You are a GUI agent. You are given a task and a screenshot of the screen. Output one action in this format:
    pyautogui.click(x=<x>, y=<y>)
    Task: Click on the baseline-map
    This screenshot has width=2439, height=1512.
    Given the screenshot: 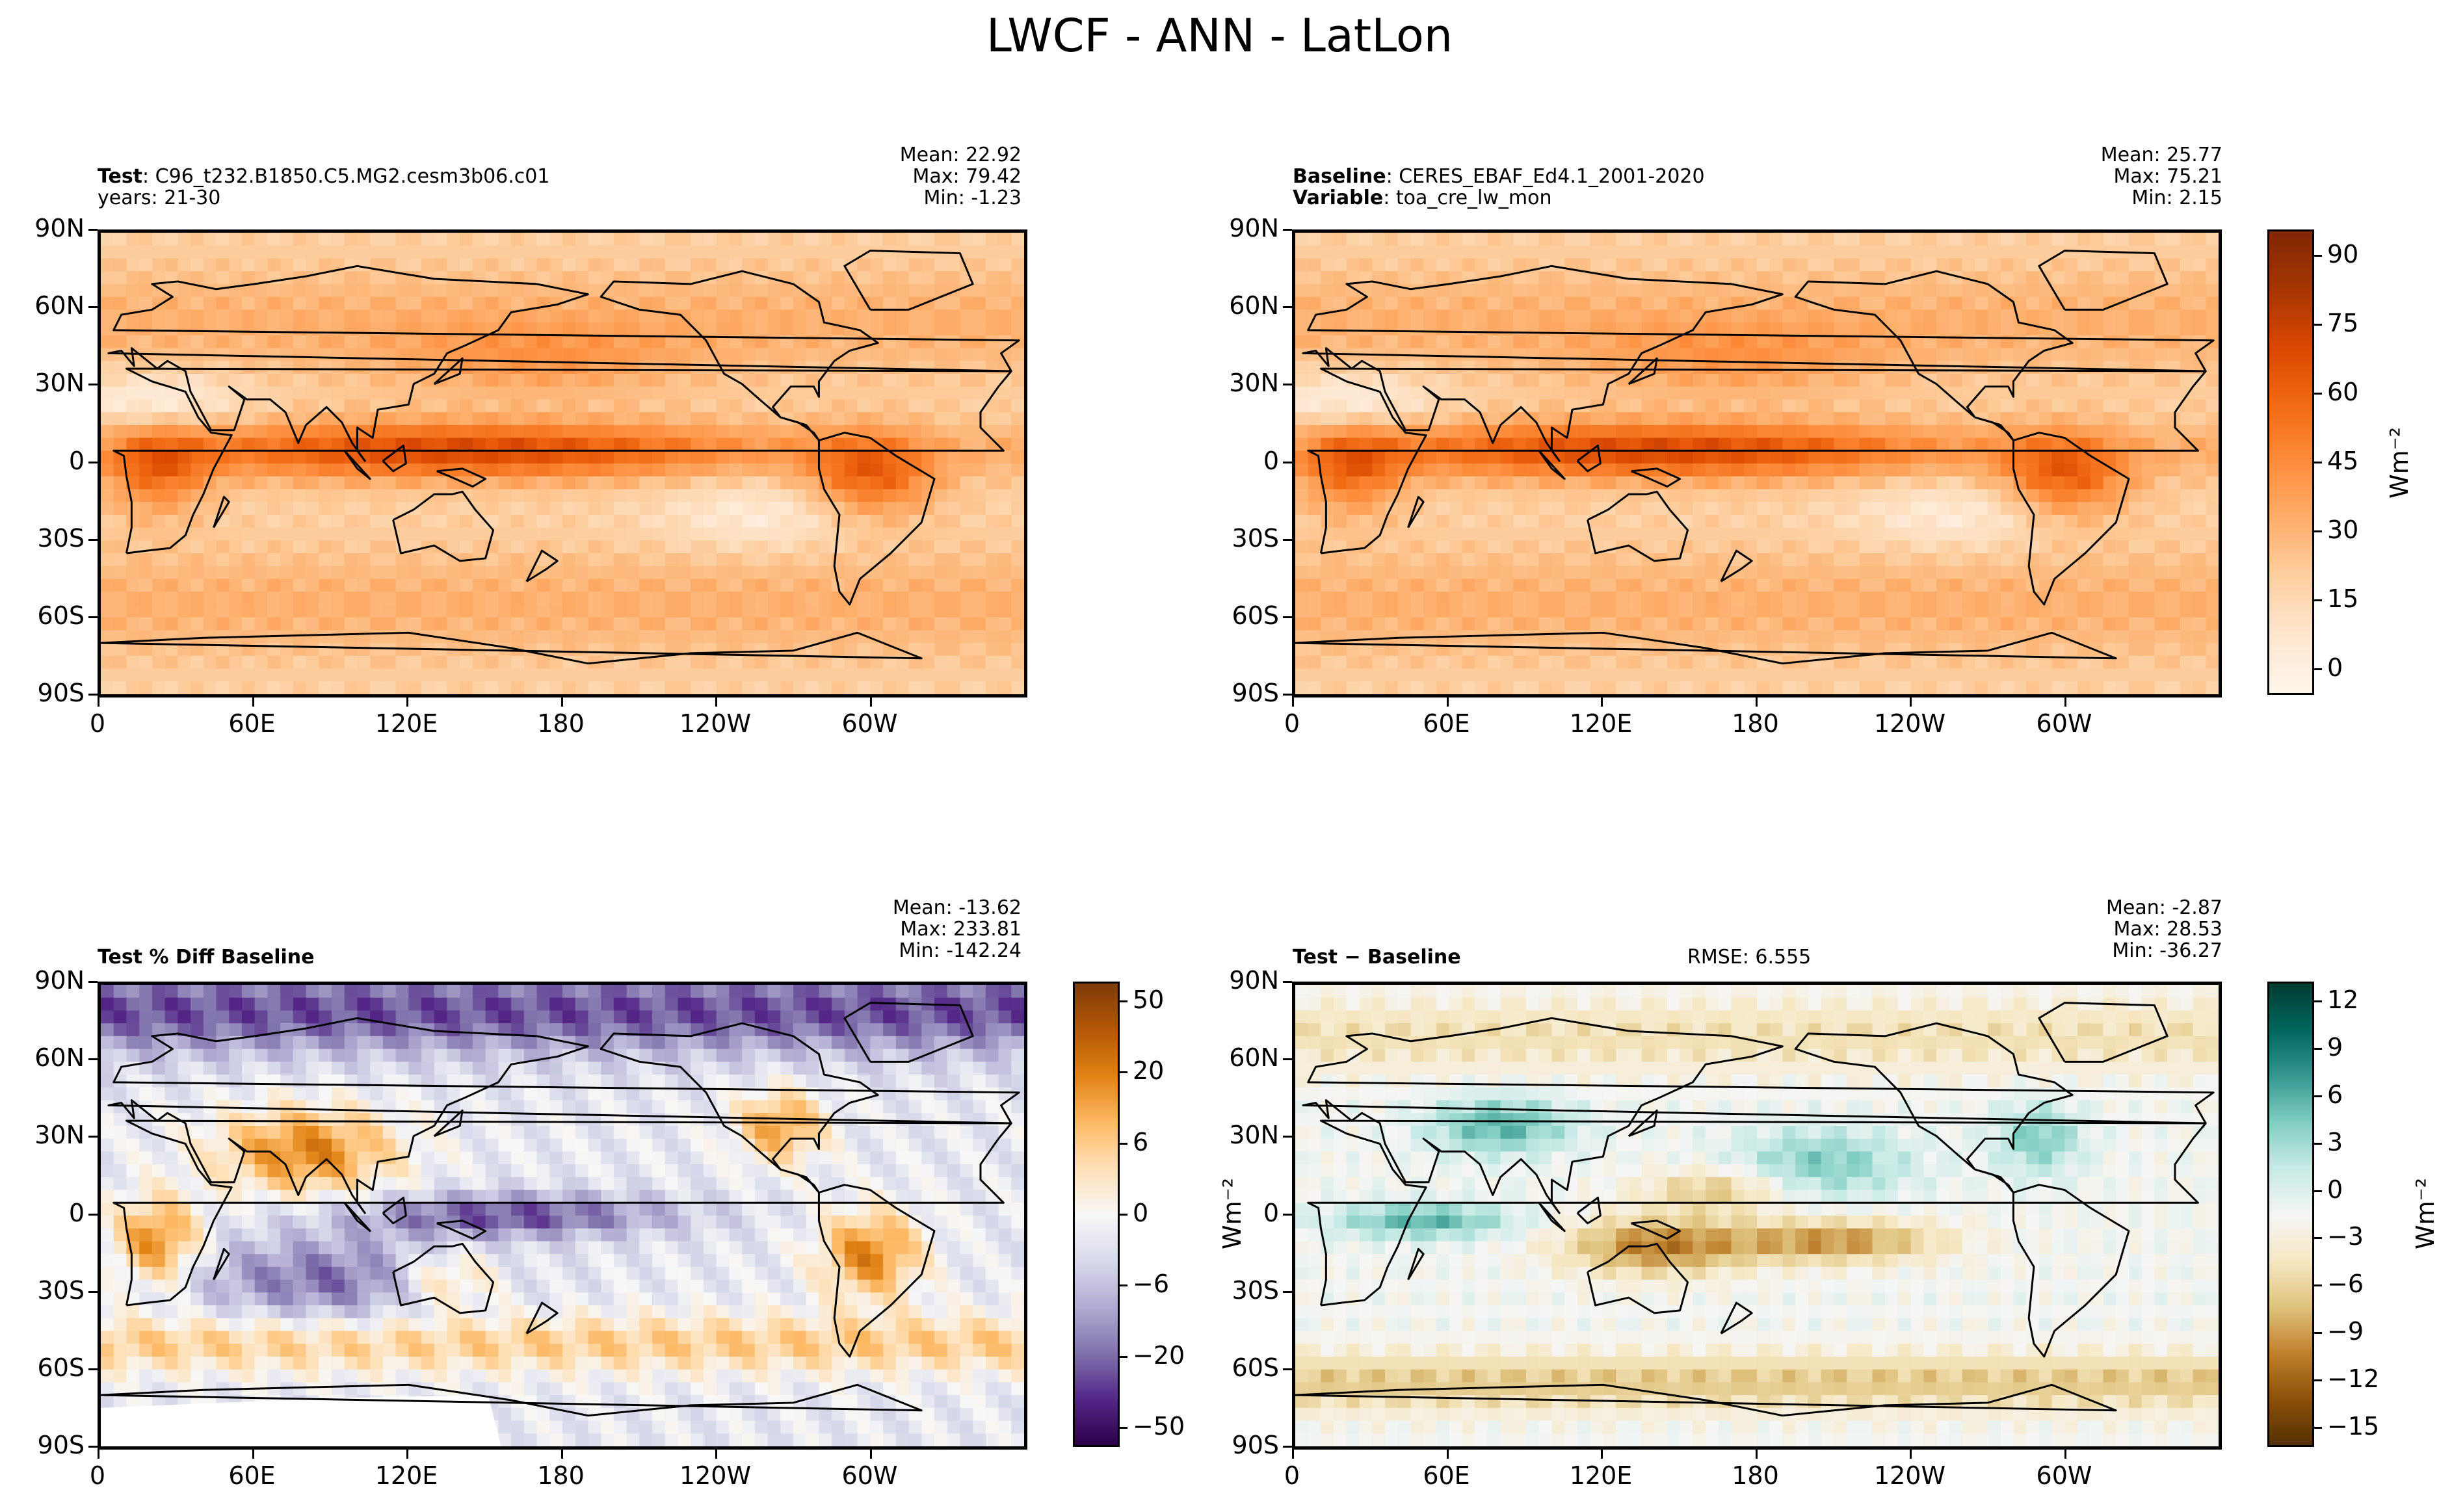 What is the action you would take?
    pyautogui.click(x=1757, y=463)
    